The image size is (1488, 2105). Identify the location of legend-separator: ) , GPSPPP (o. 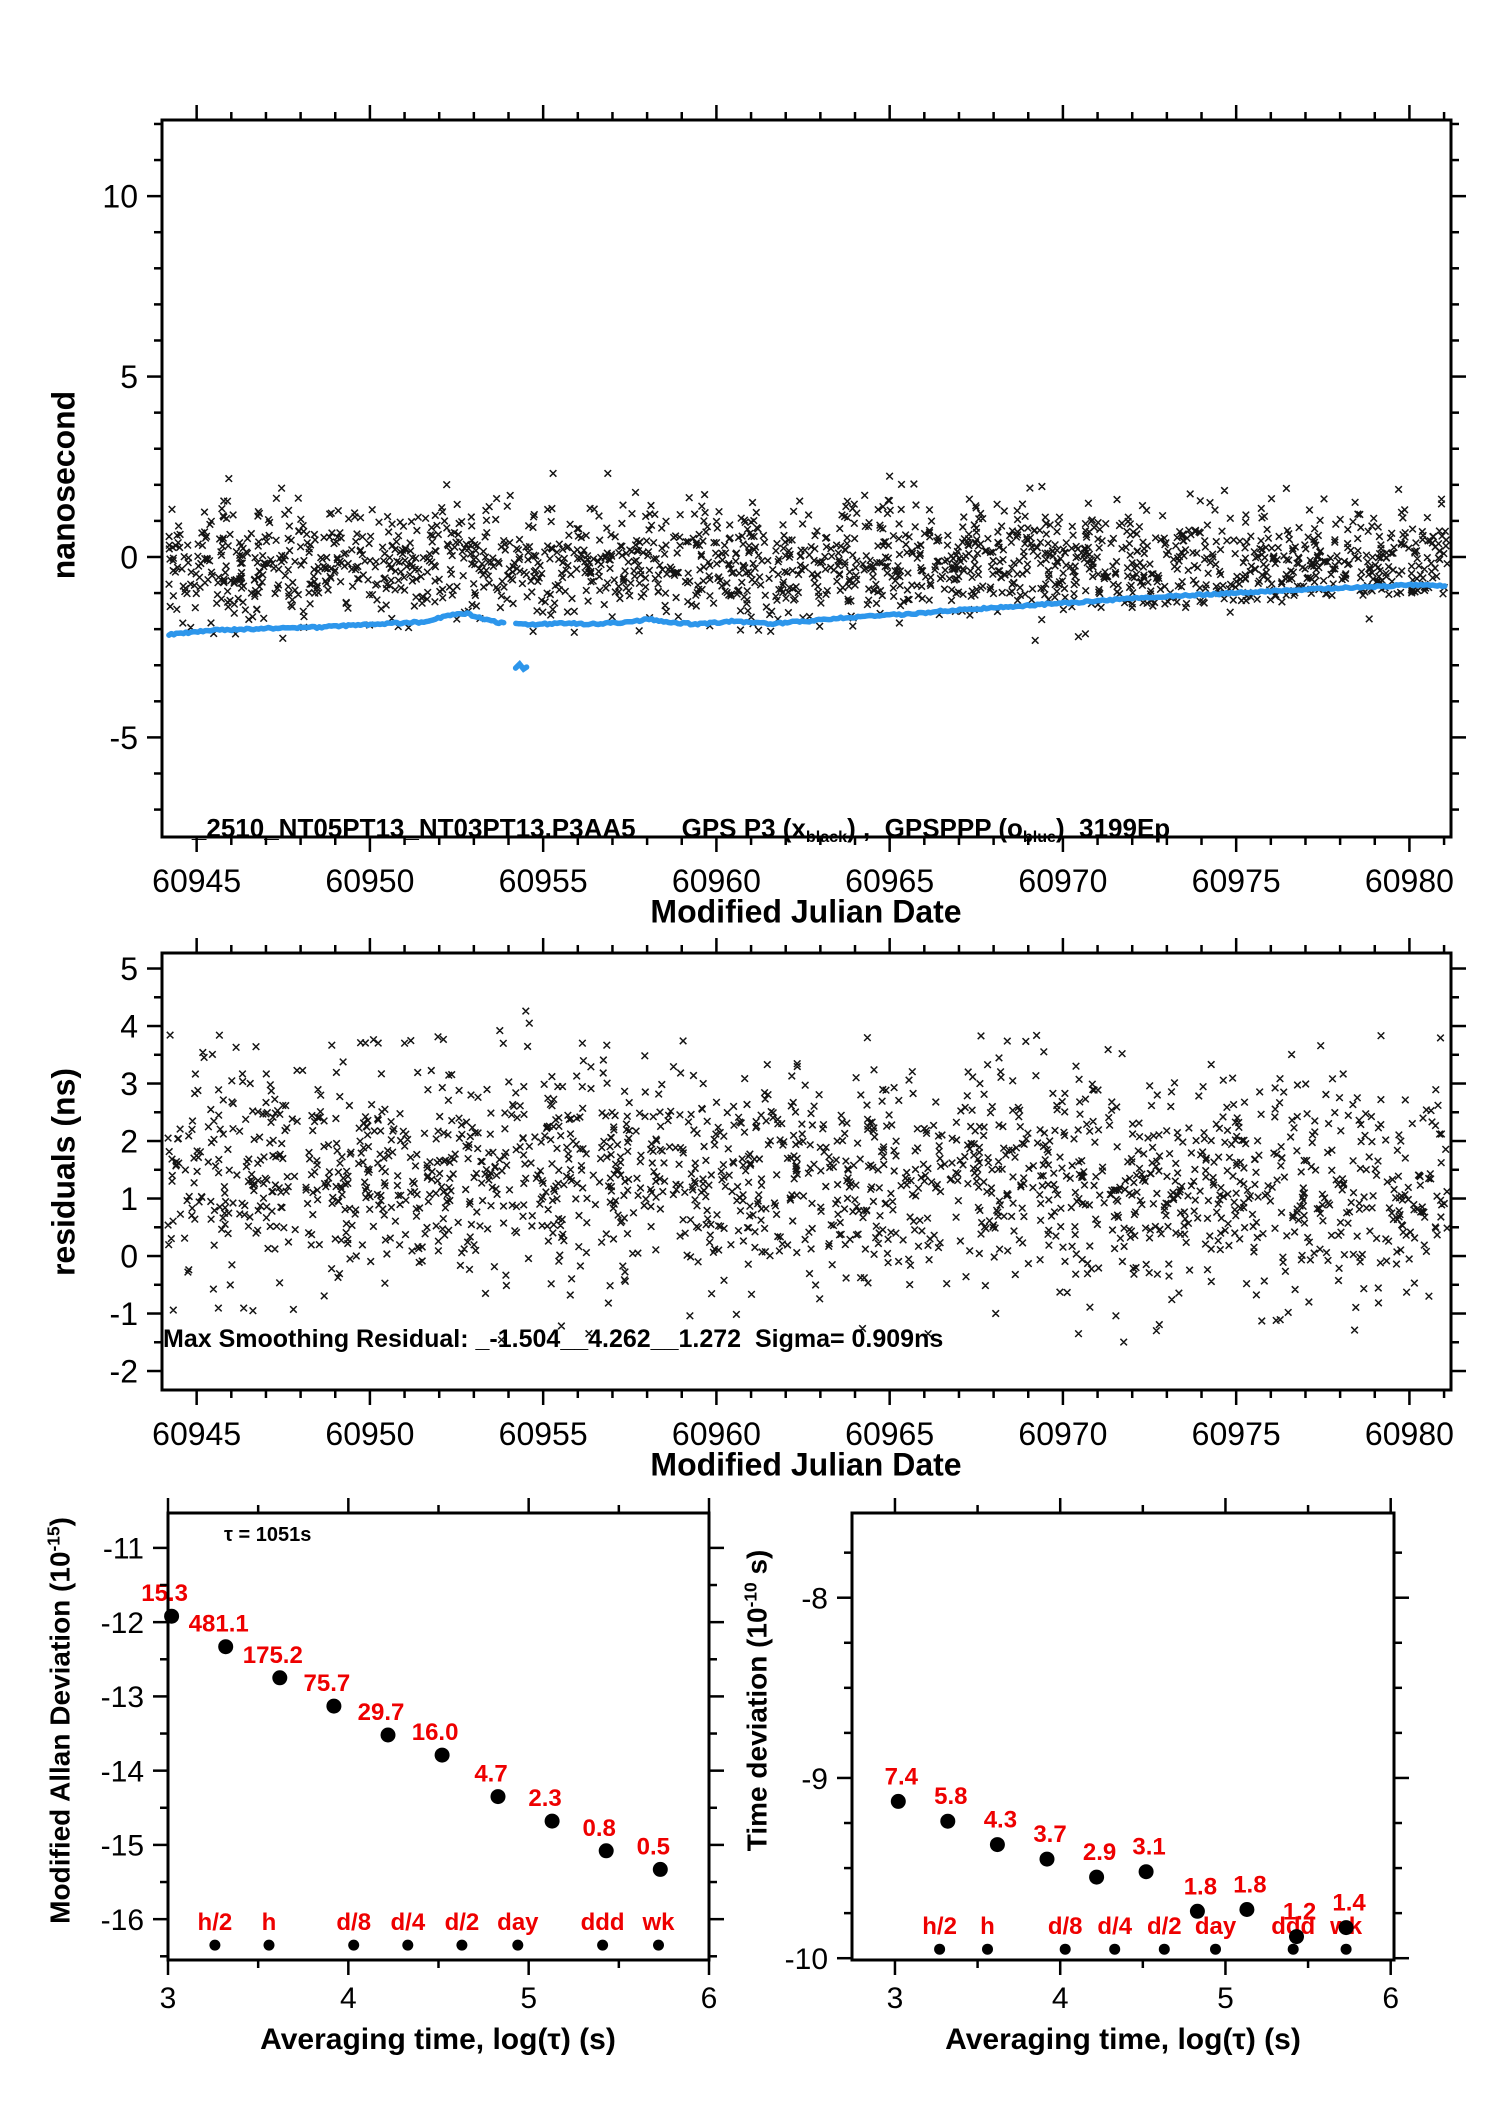
(935, 828).